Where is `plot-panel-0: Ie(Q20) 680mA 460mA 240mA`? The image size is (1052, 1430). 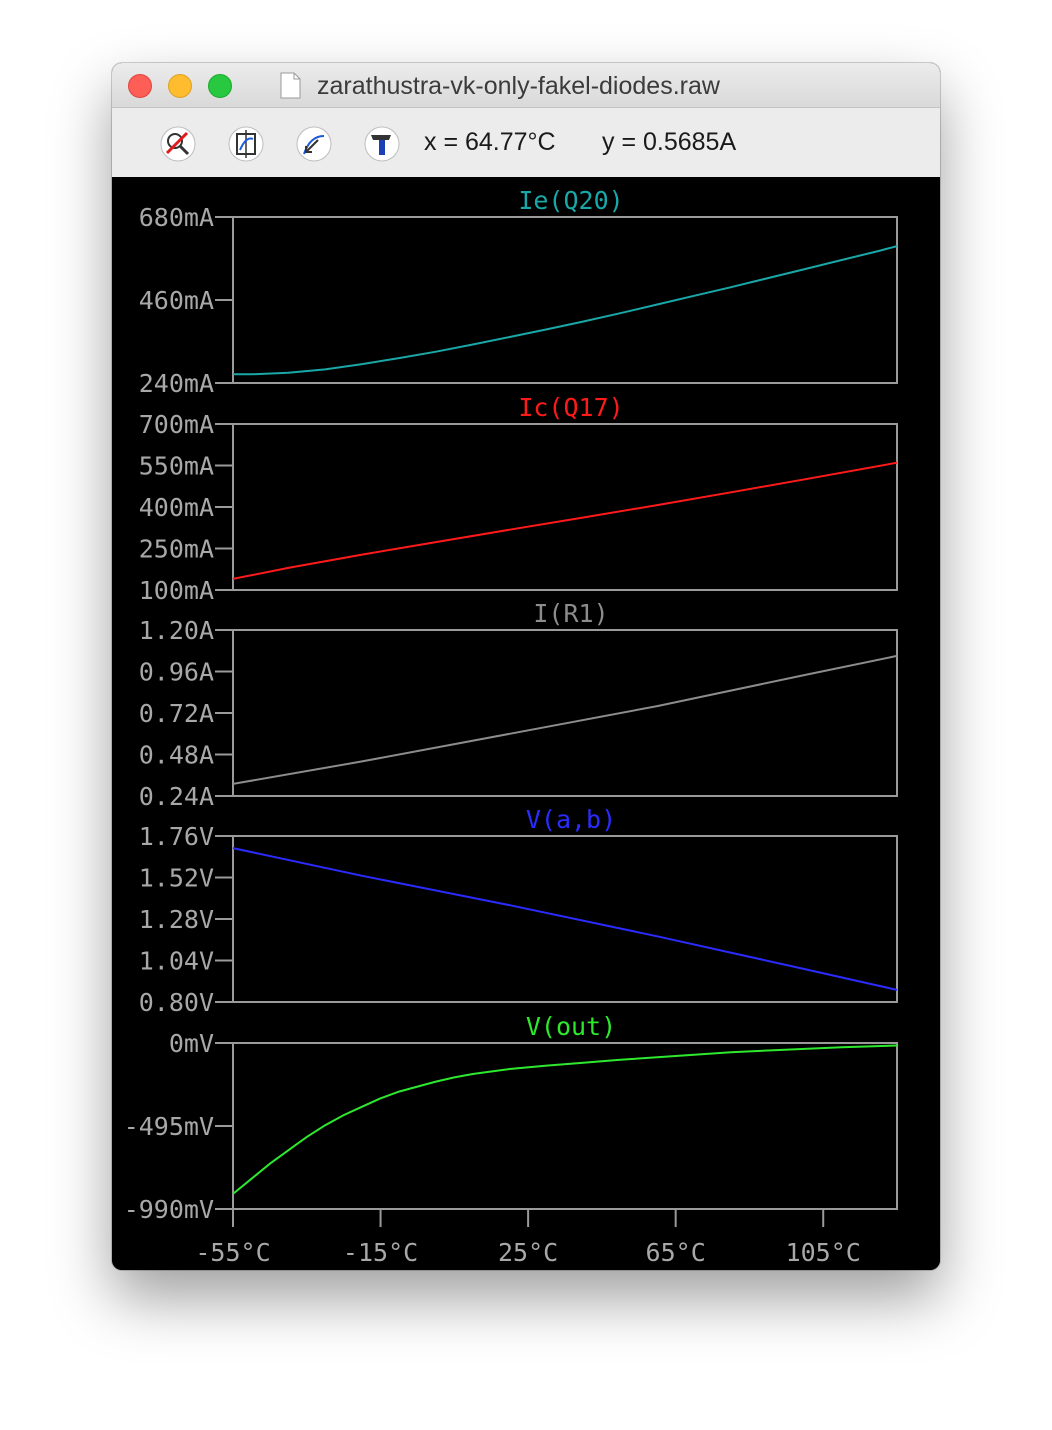
plot-panel-0: Ie(Q20) 680mA 460mA 240mA is located at coordinates (518, 292).